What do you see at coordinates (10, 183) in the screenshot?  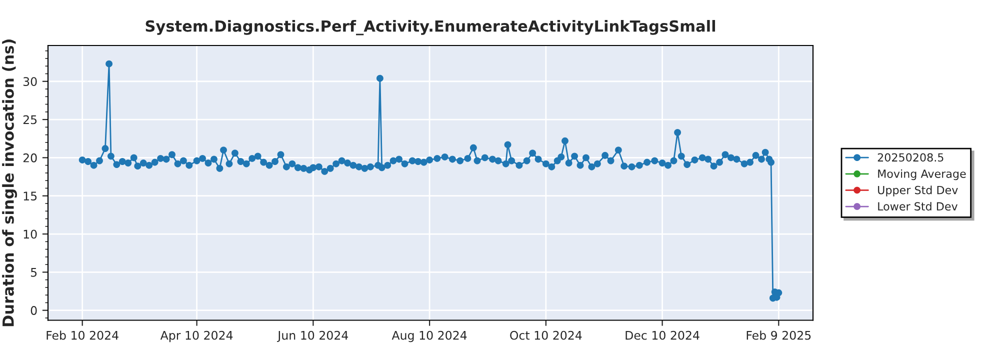 I see `y-axis-title: Duration of single invocation (ns)` at bounding box center [10, 183].